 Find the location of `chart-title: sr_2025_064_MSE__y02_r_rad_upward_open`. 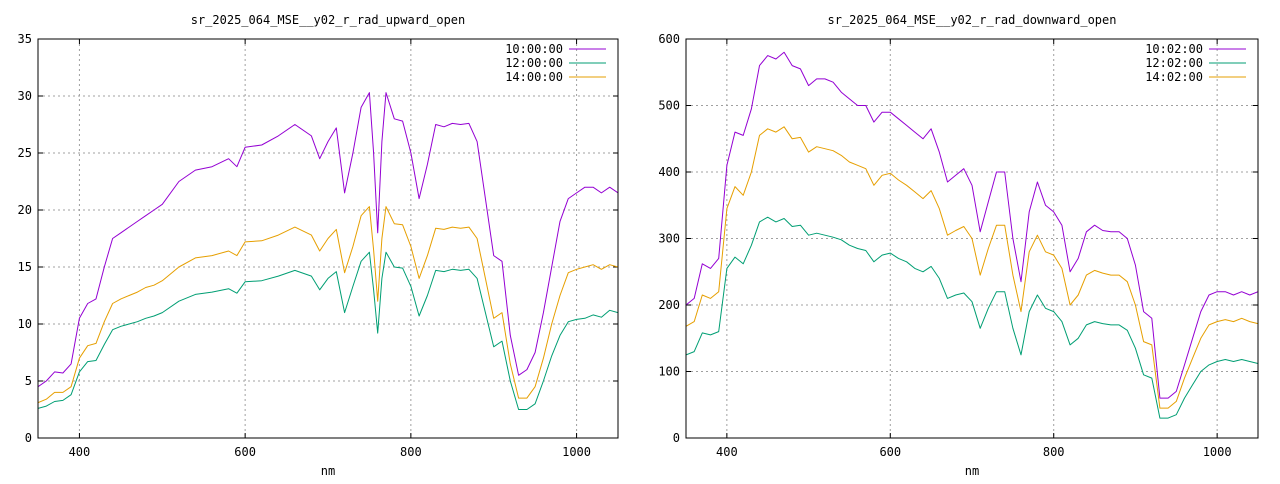

chart-title: sr_2025_064_MSE__y02_r_rad_upward_open is located at coordinates (328, 20).